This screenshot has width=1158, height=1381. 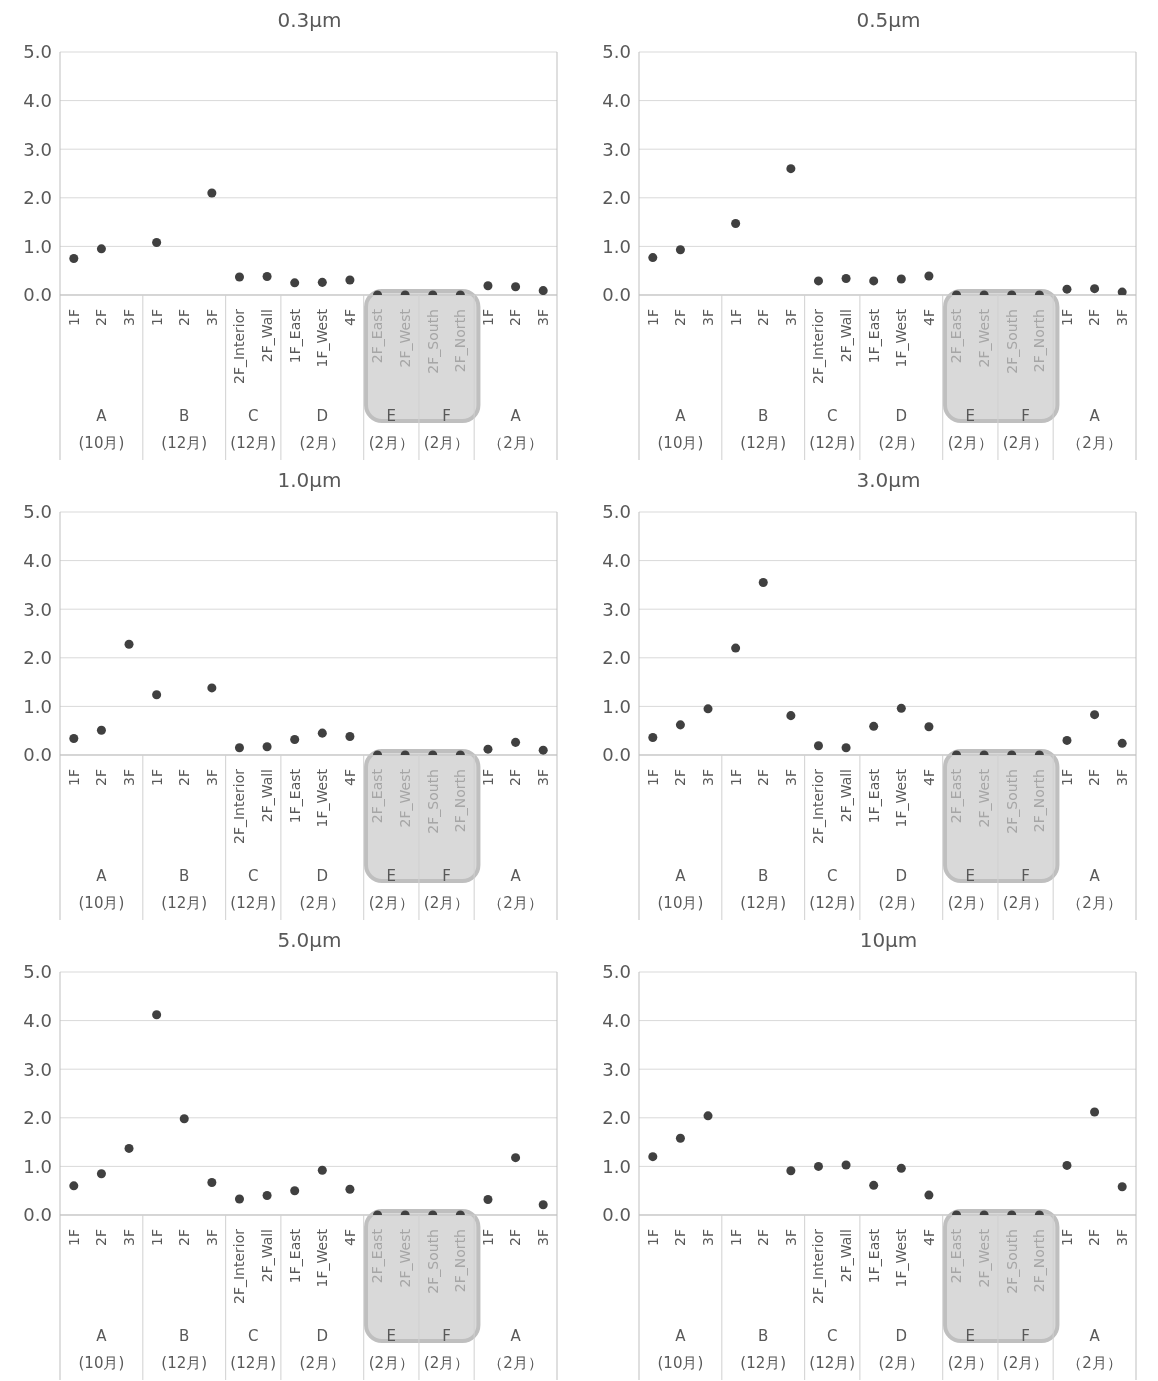 I want to click on chart-title: 3.0μm, so click(x=888, y=480).